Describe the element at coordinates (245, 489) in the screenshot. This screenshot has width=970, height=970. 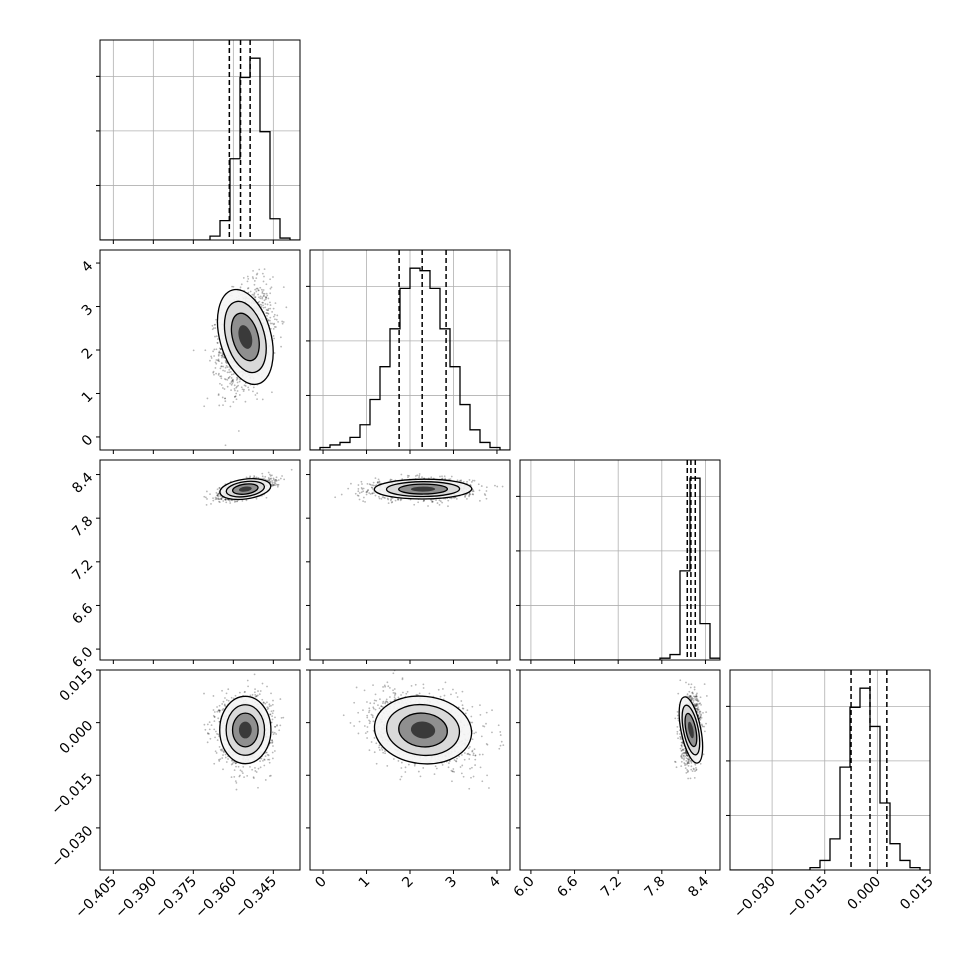
I see `contour-line` at that location.